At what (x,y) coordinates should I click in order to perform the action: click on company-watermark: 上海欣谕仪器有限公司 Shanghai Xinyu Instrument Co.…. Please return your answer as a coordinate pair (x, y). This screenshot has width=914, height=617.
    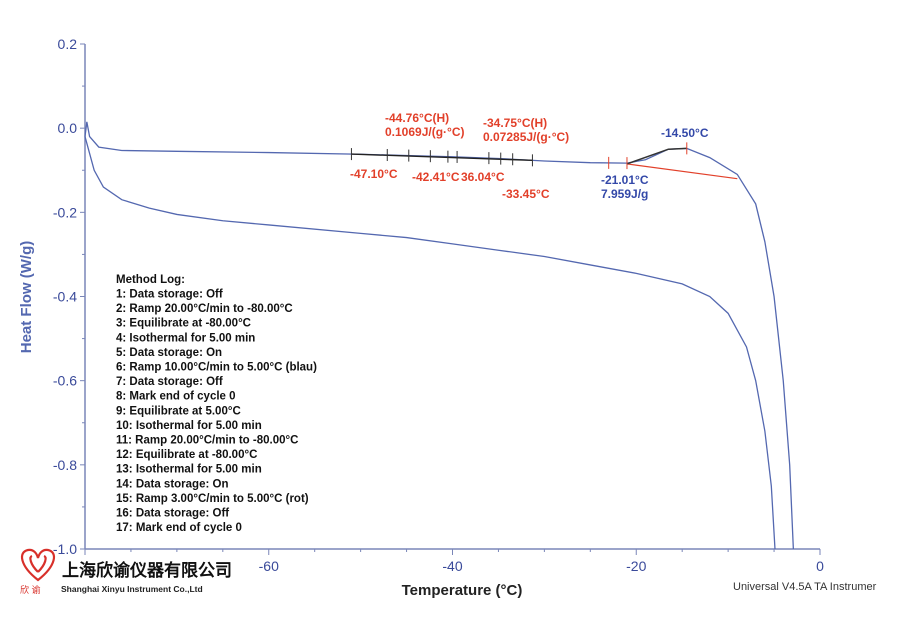
    Looking at the image, I should click on (126, 571).